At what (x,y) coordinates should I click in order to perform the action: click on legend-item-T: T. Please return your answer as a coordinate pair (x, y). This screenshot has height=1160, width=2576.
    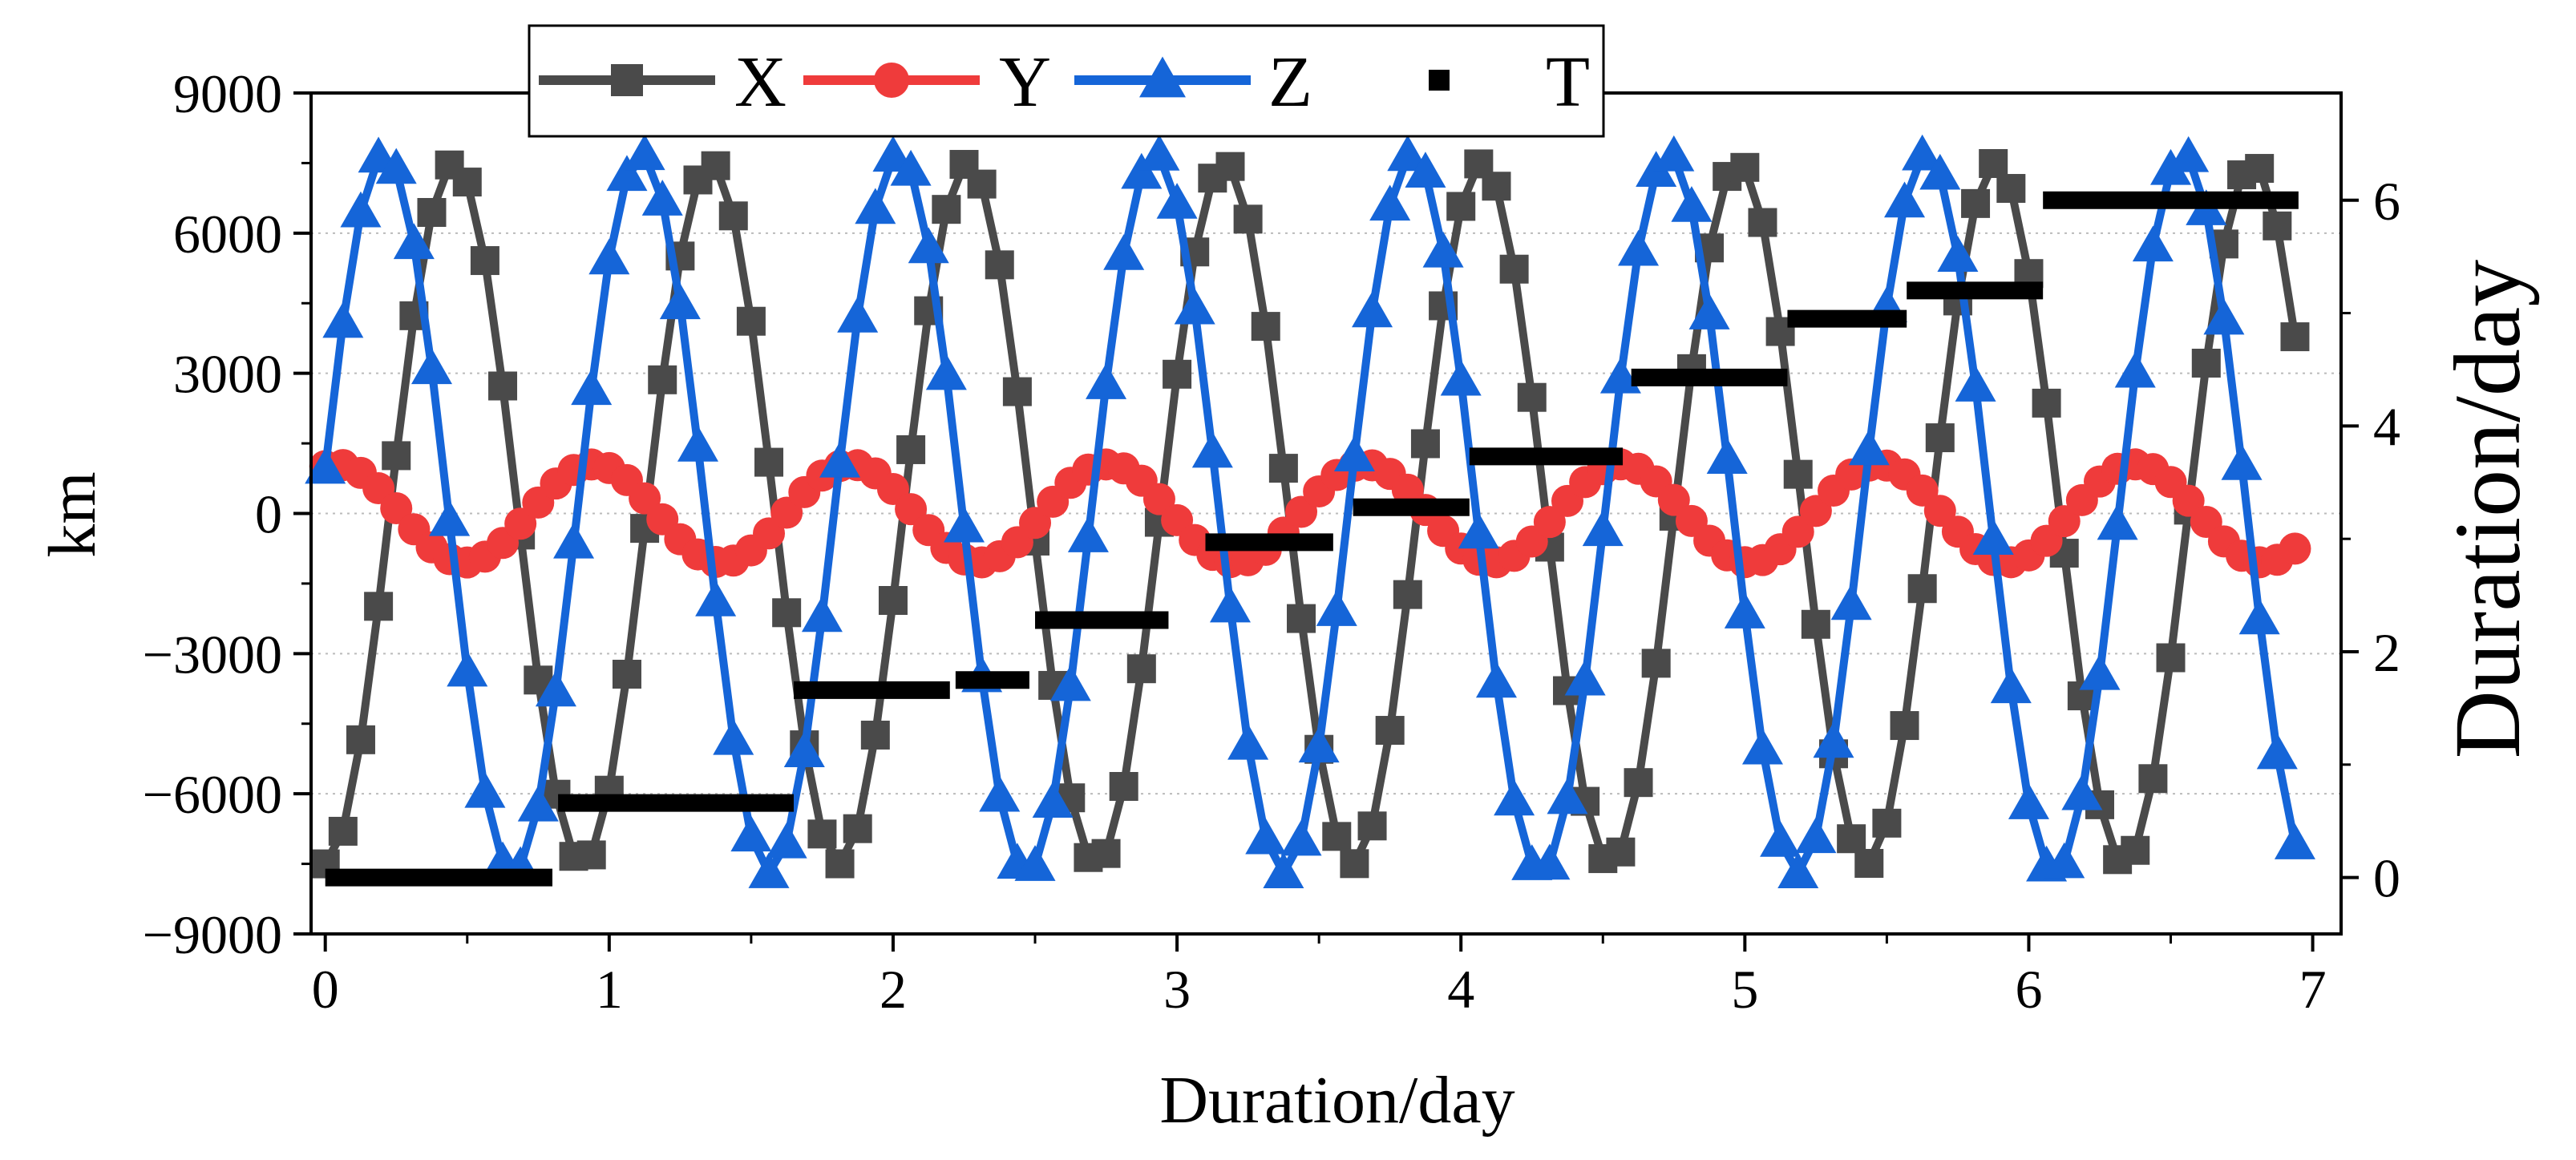
    Looking at the image, I should click on (1509, 82).